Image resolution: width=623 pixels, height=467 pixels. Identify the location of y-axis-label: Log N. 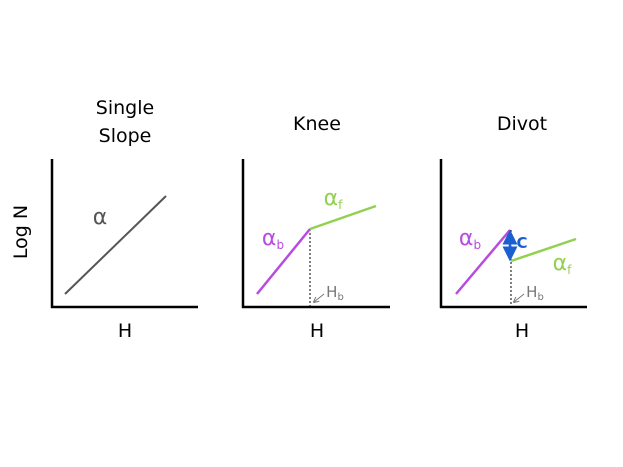
(21, 232).